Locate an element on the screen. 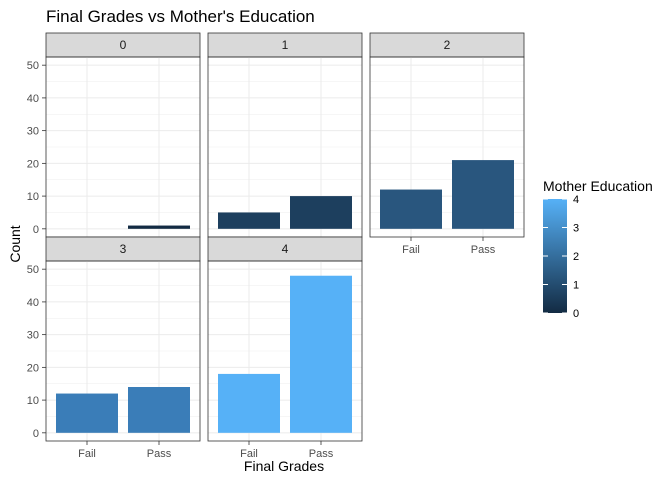  y-axis-title: Count is located at coordinates (15, 243).